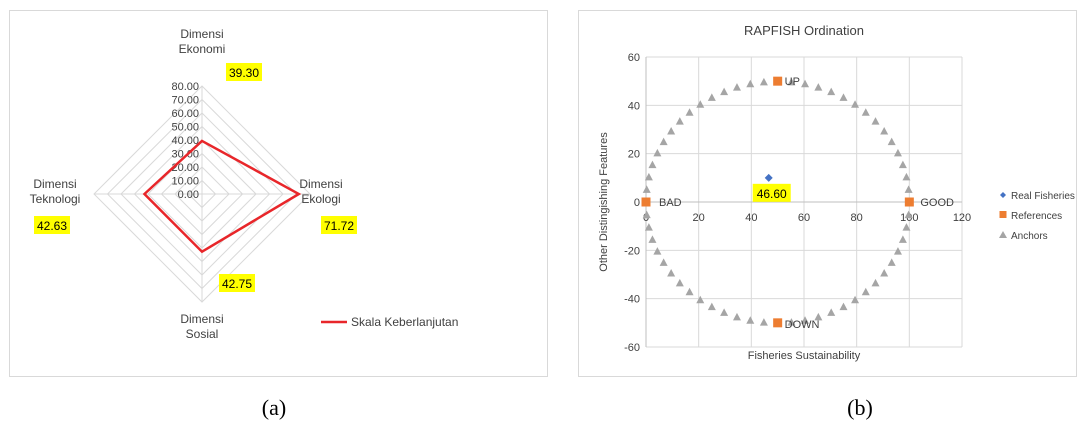 This screenshot has height=424, width=1086. What do you see at coordinates (962, 218) in the screenshot?
I see `x-tick-label: 120` at bounding box center [962, 218].